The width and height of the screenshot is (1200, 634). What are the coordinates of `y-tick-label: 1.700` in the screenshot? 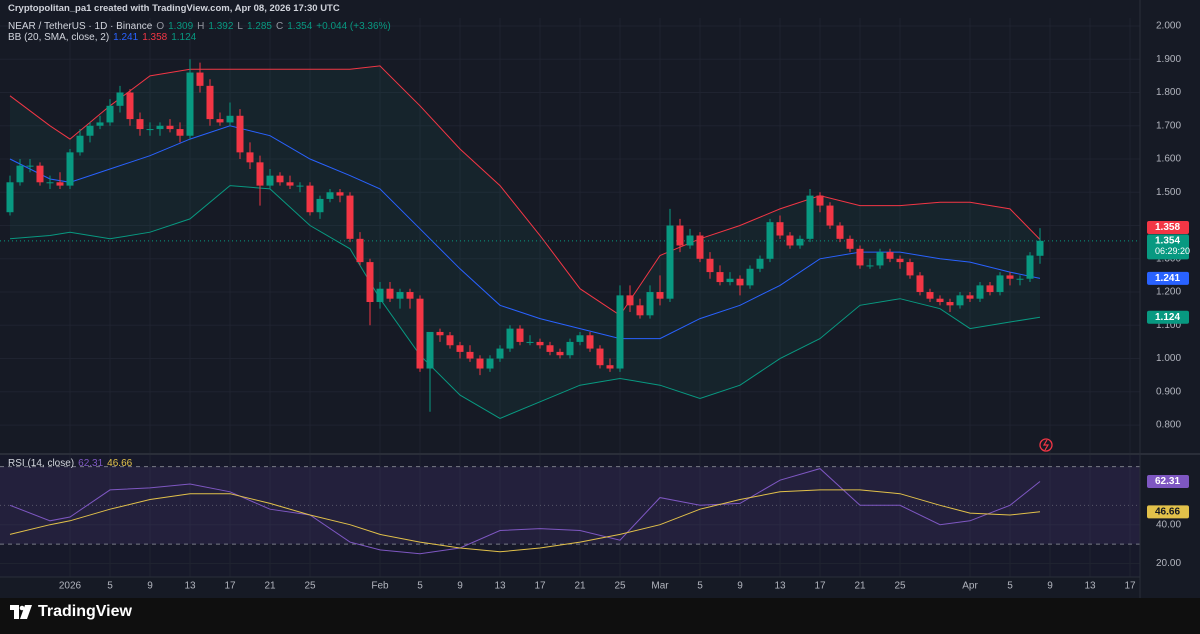 It's located at (1168, 125).